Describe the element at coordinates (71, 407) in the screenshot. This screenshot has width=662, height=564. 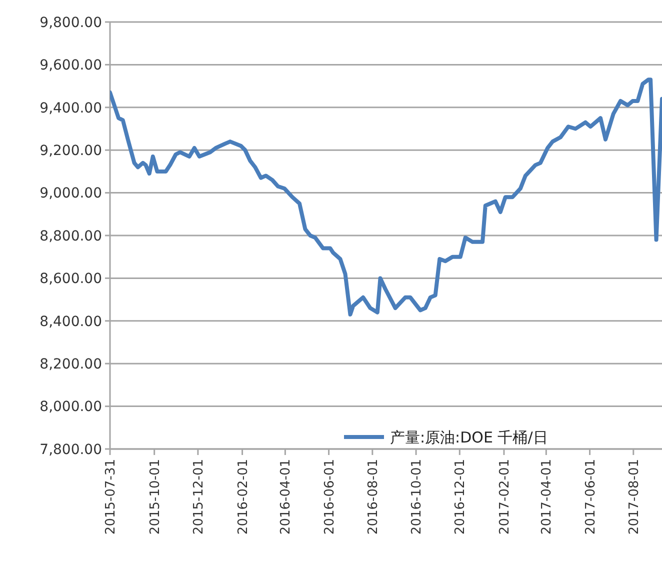
I see `y-tick-label: 8,000.00` at that location.